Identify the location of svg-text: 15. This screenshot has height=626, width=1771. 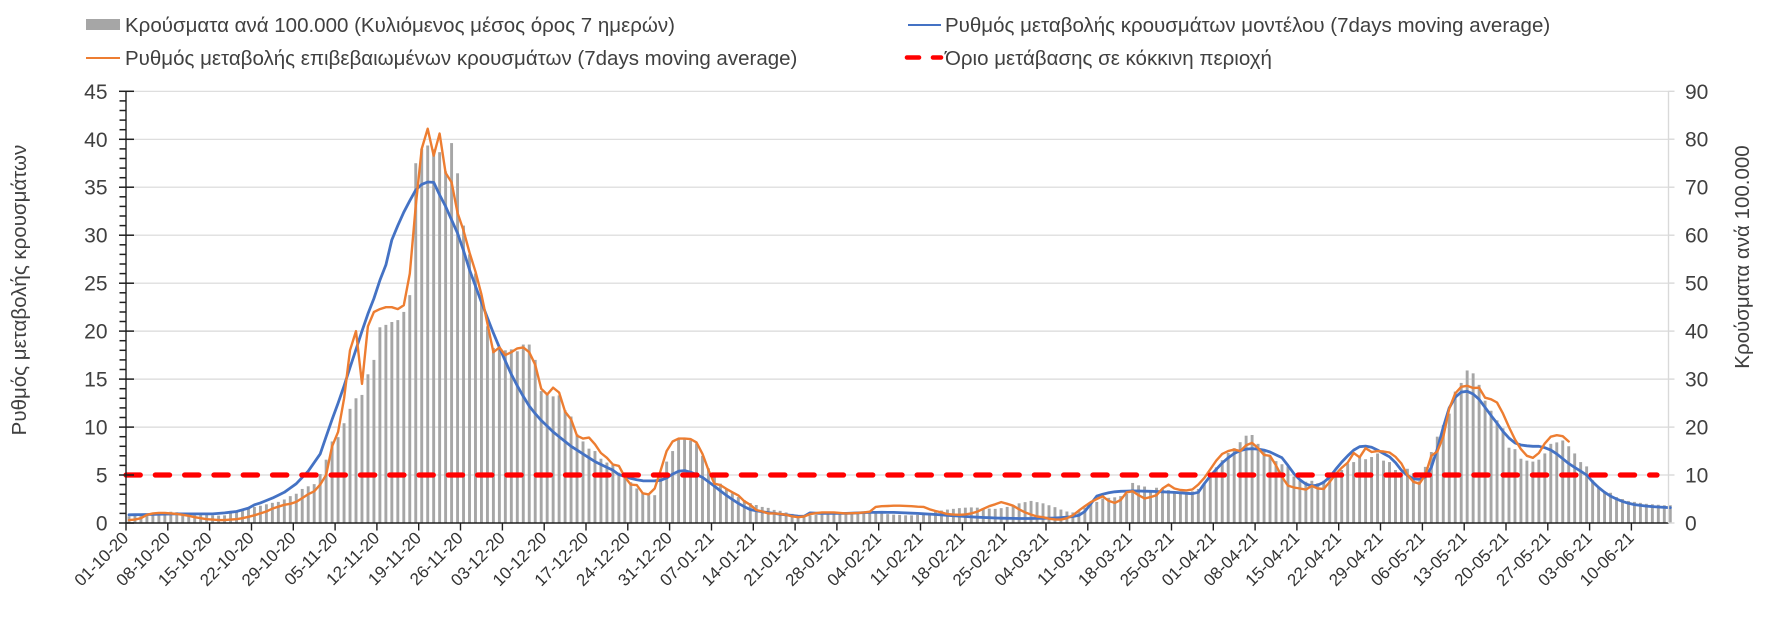
(95, 380).